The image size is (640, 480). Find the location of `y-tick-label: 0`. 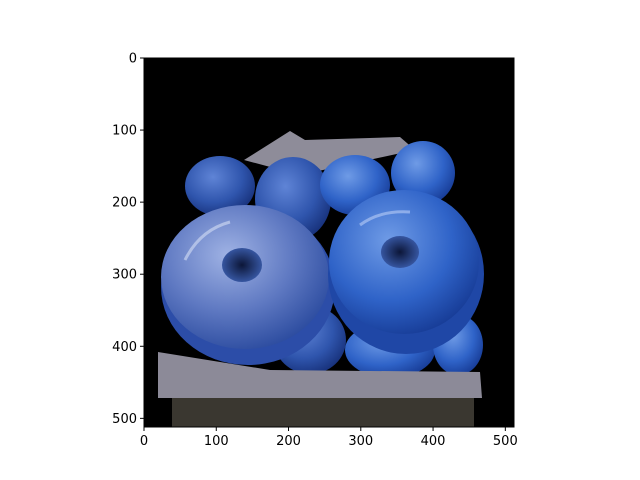

y-tick-label: 0 is located at coordinates (133, 59).